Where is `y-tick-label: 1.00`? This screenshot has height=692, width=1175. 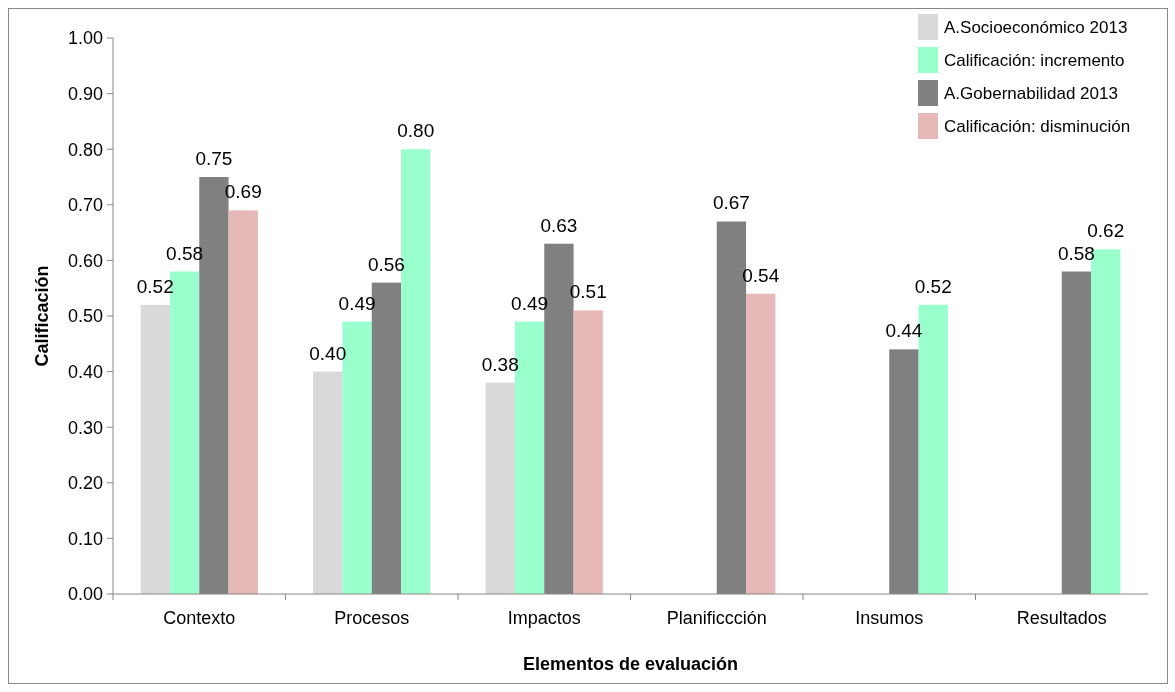
y-tick-label: 1.00 is located at coordinates (85, 38).